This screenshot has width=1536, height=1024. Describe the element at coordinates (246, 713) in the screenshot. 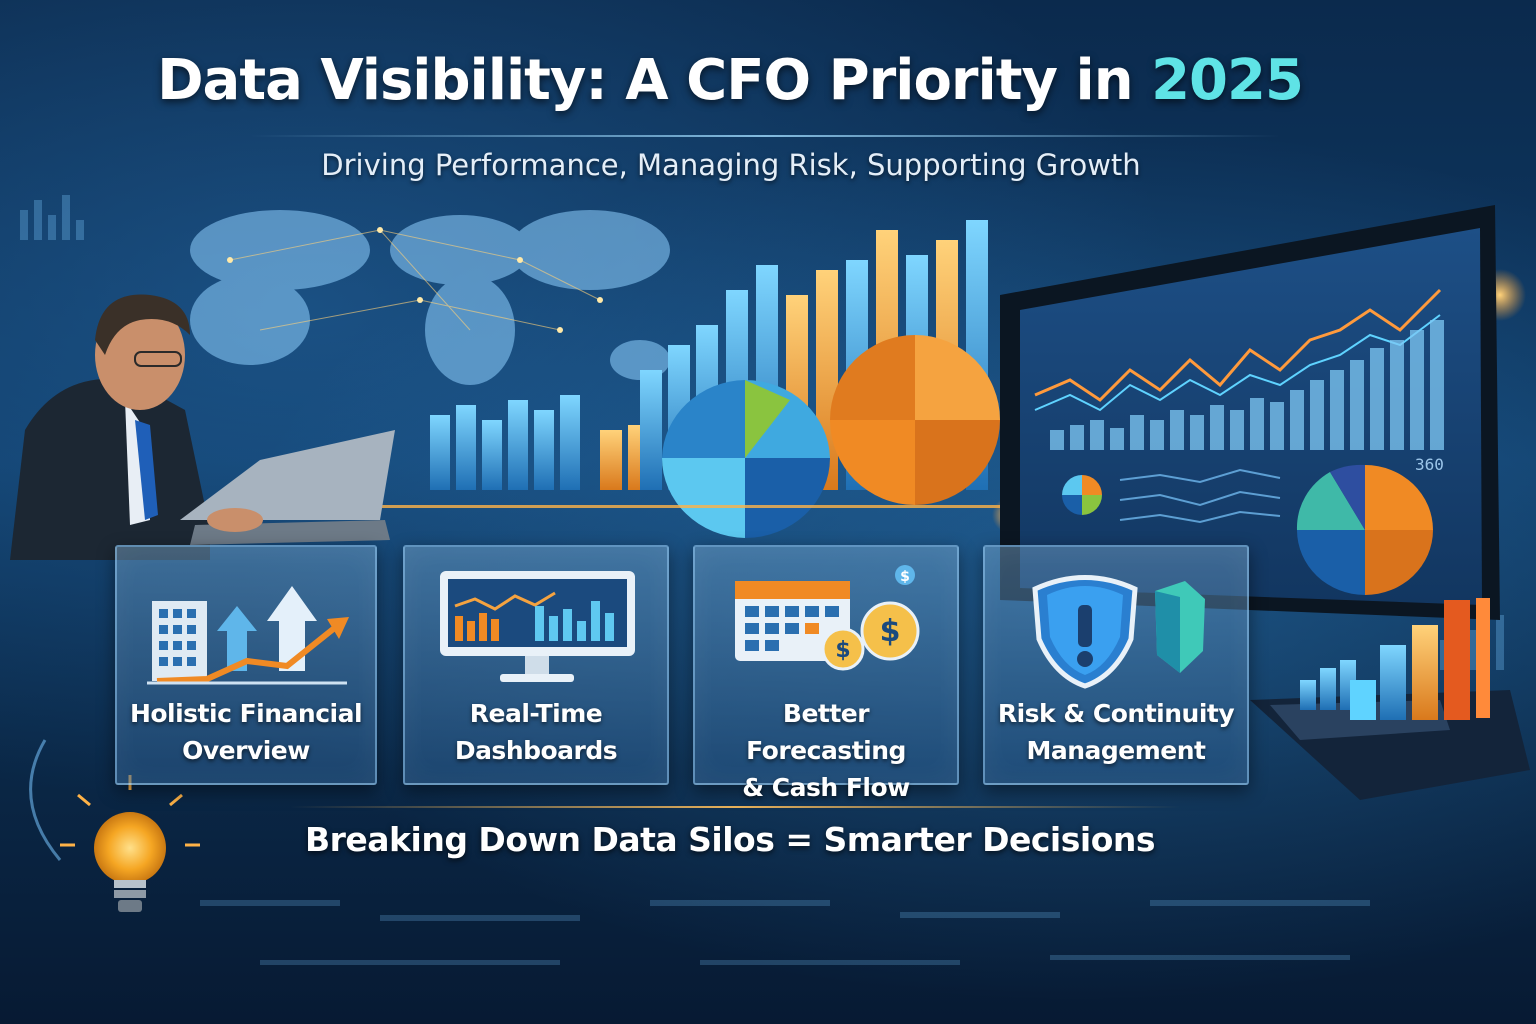

I see `card-label-line1: Holistic Financial` at that location.